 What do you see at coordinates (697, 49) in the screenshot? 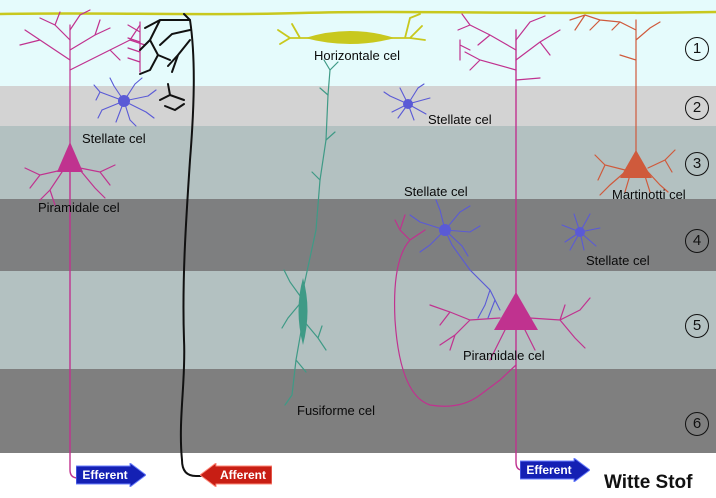
I see `layer-number-1: 1` at bounding box center [697, 49].